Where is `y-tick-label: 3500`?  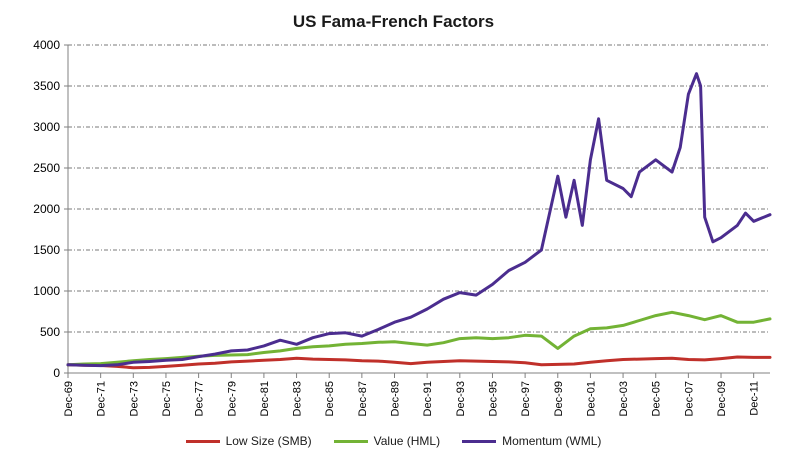 y-tick-label: 3500 is located at coordinates (46, 86).